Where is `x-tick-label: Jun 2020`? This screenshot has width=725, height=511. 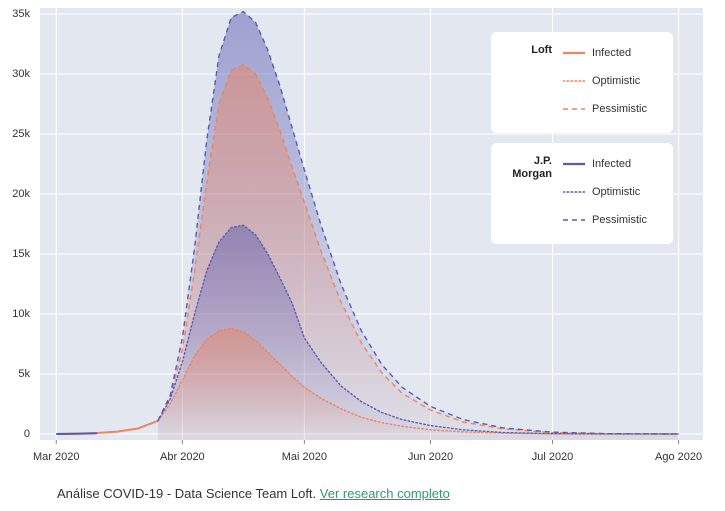 x-tick-label: Jun 2020 is located at coordinates (430, 457).